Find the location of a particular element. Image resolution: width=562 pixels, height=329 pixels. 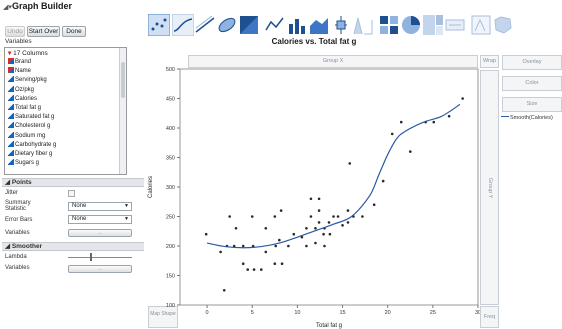

disclosure-triangle-icon: ◢▾ is located at coordinates (7, 7).